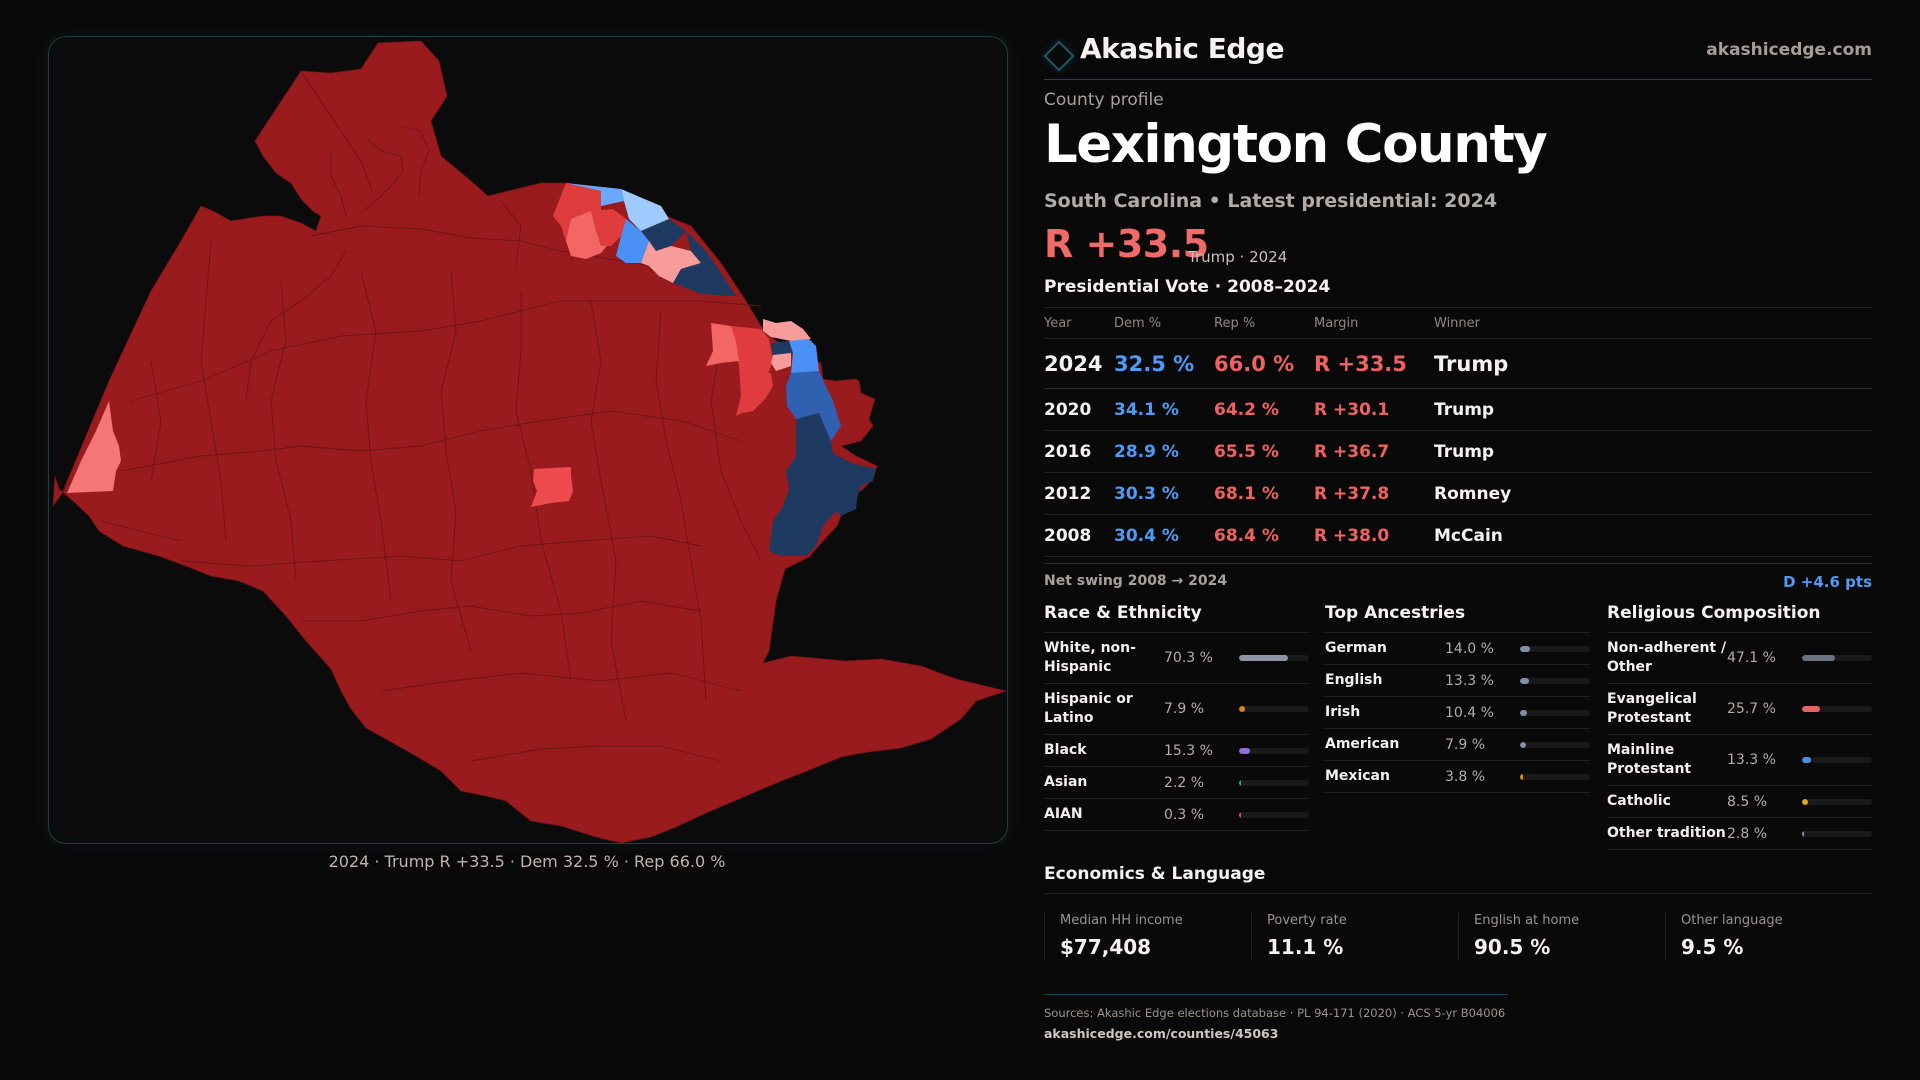  What do you see at coordinates (1712, 947) in the screenshot?
I see `stat-value: 9.5 %` at bounding box center [1712, 947].